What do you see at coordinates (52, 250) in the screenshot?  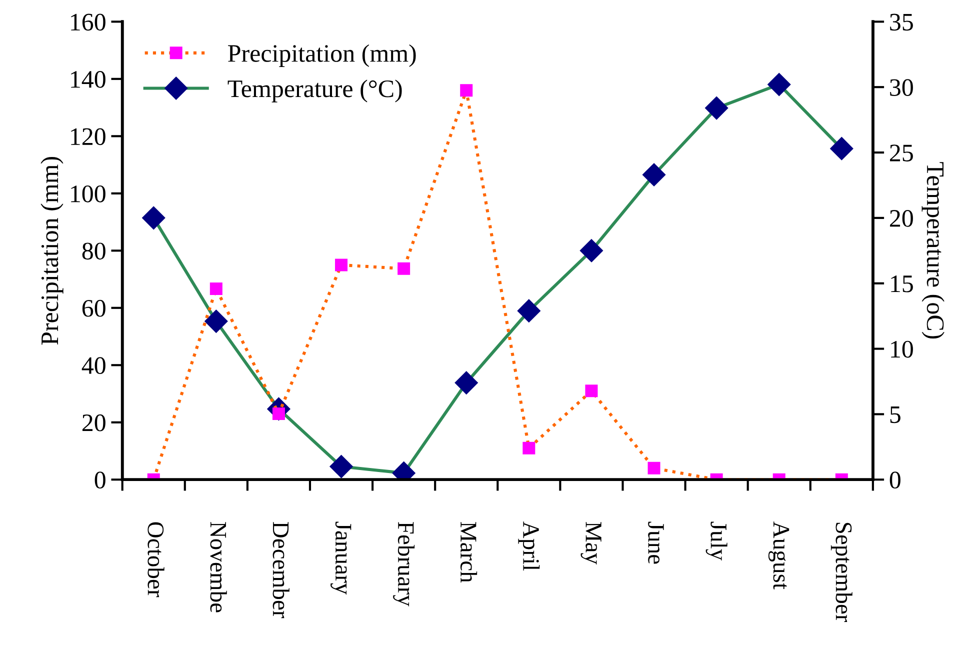 I see `y-axis-title: Precipitation (mm)` at bounding box center [52, 250].